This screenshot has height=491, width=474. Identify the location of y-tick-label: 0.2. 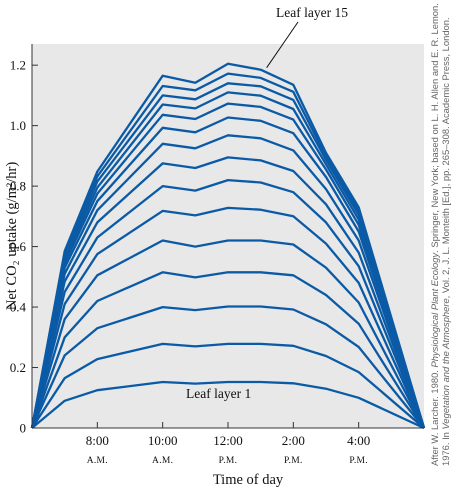
(18, 367).